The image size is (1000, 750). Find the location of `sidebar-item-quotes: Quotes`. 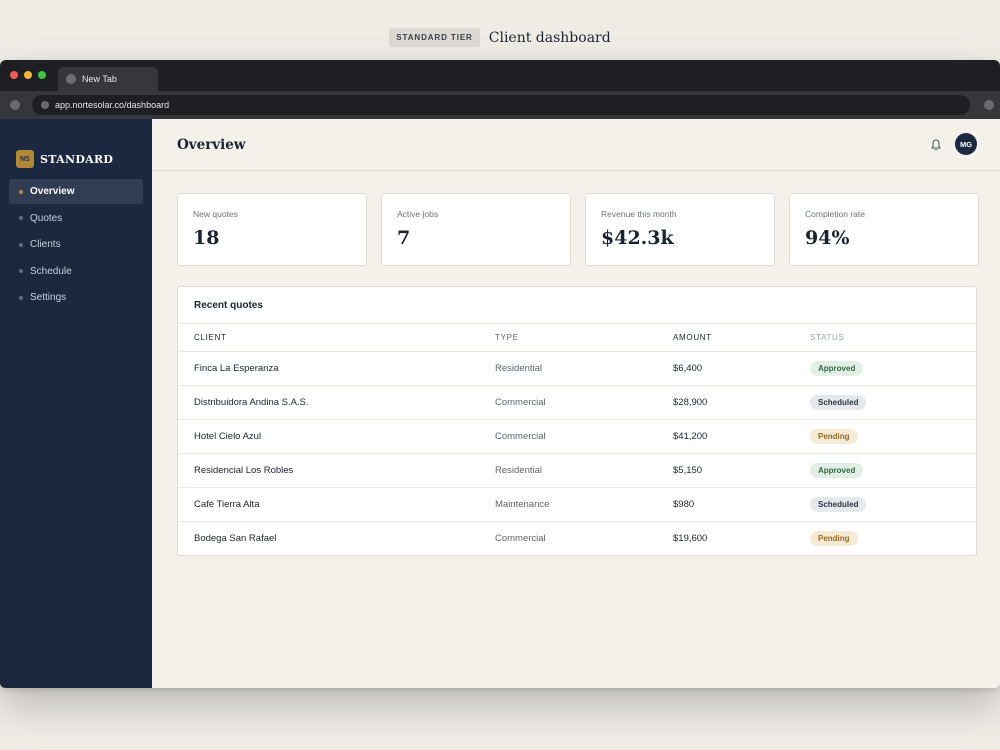

sidebar-item-quotes: Quotes is located at coordinates (76, 218).